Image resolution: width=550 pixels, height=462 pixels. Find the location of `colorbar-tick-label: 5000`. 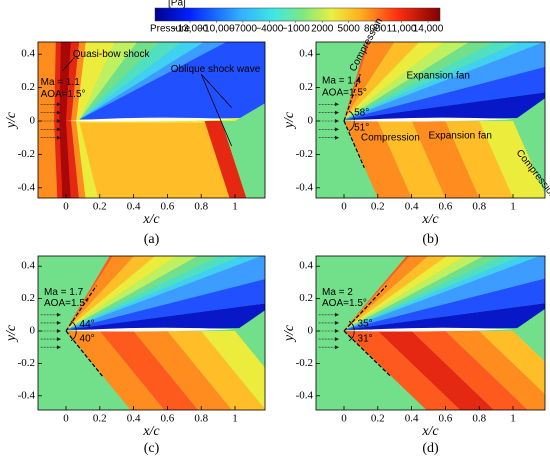

colorbar-tick-label: 5000 is located at coordinates (349, 29).